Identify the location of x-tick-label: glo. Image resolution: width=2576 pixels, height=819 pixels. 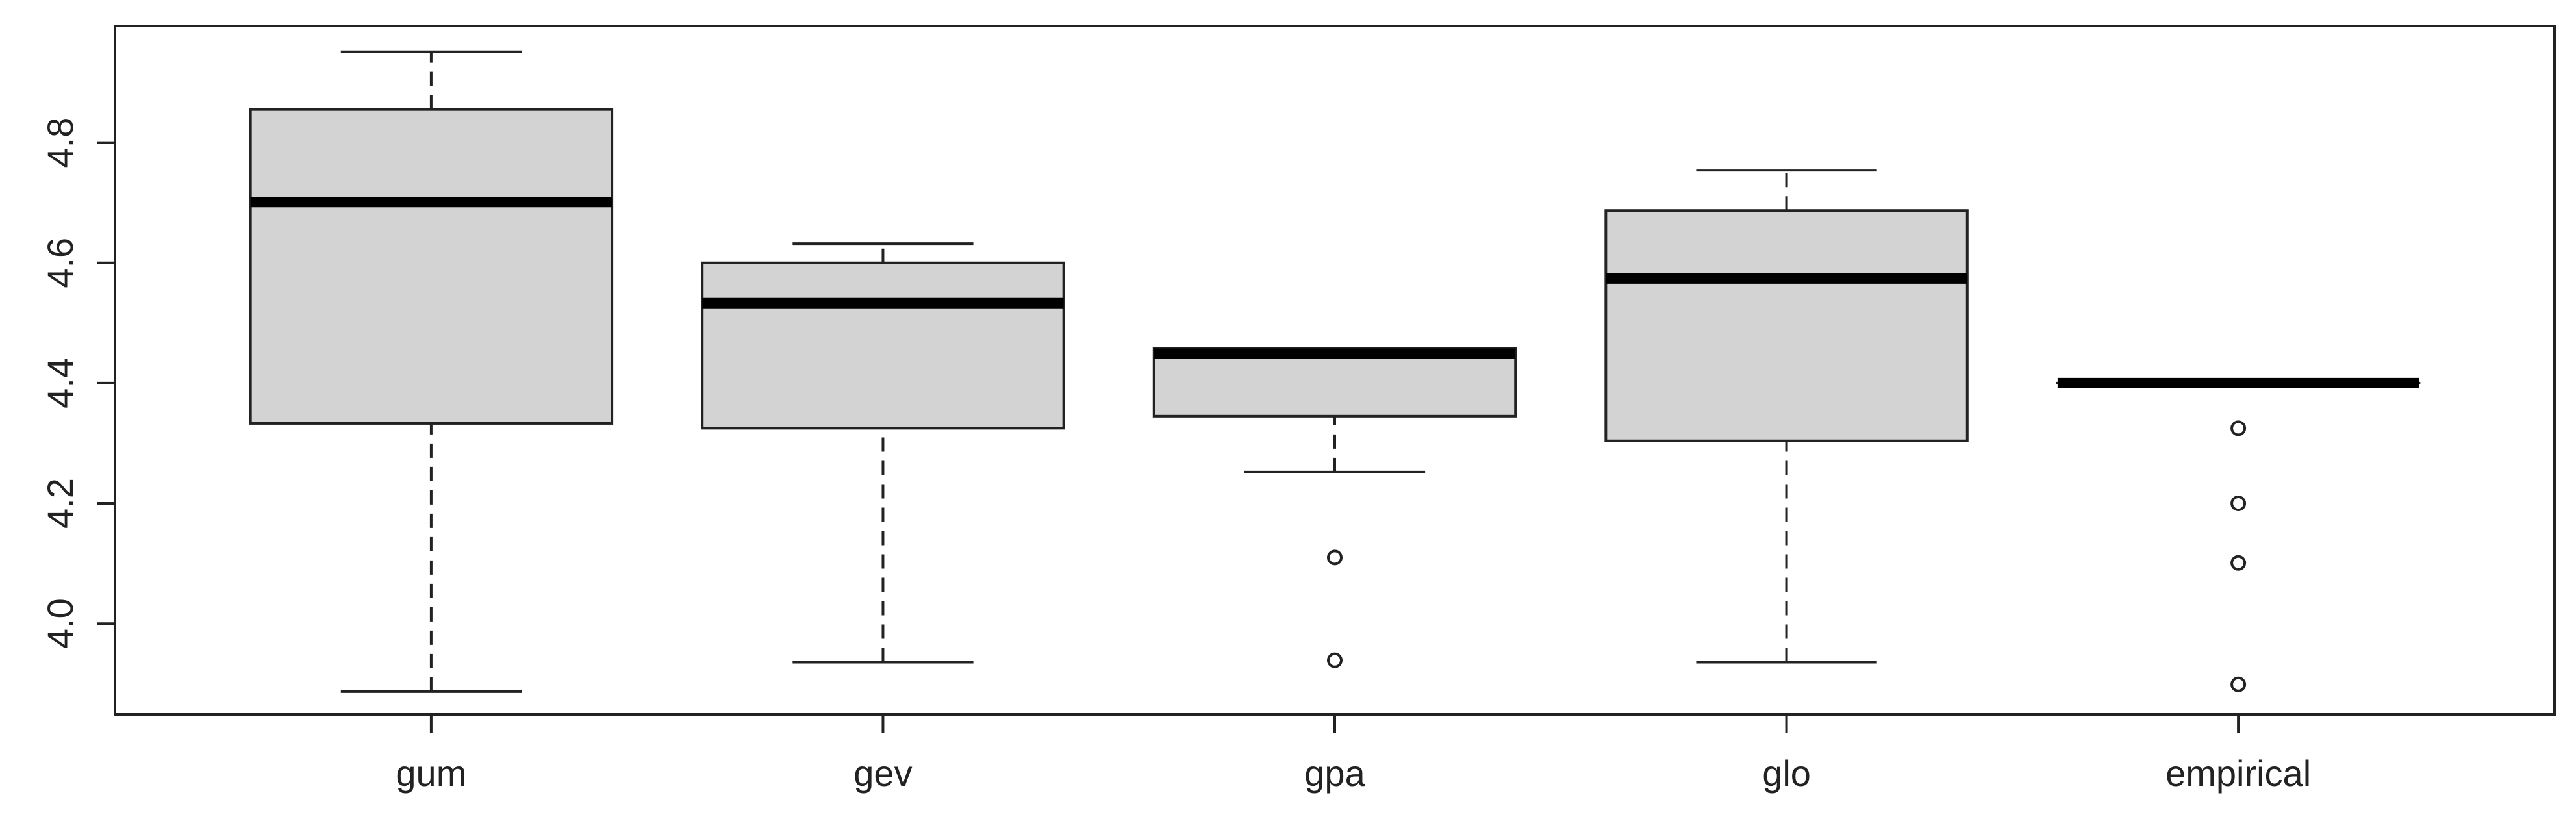
(1786, 774).